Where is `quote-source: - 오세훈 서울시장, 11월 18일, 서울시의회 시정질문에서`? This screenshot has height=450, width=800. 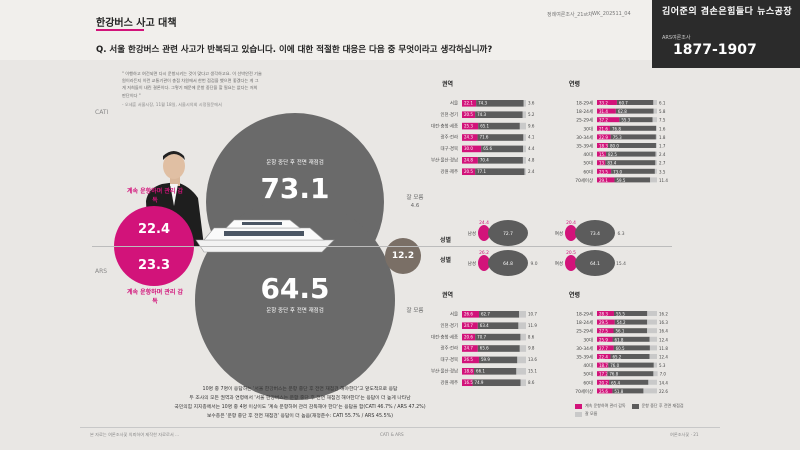
quote-source: - 오세훈 서울시장, 11월 18일, 서울시의회 시정질문에서 is located at coordinates (172, 104).